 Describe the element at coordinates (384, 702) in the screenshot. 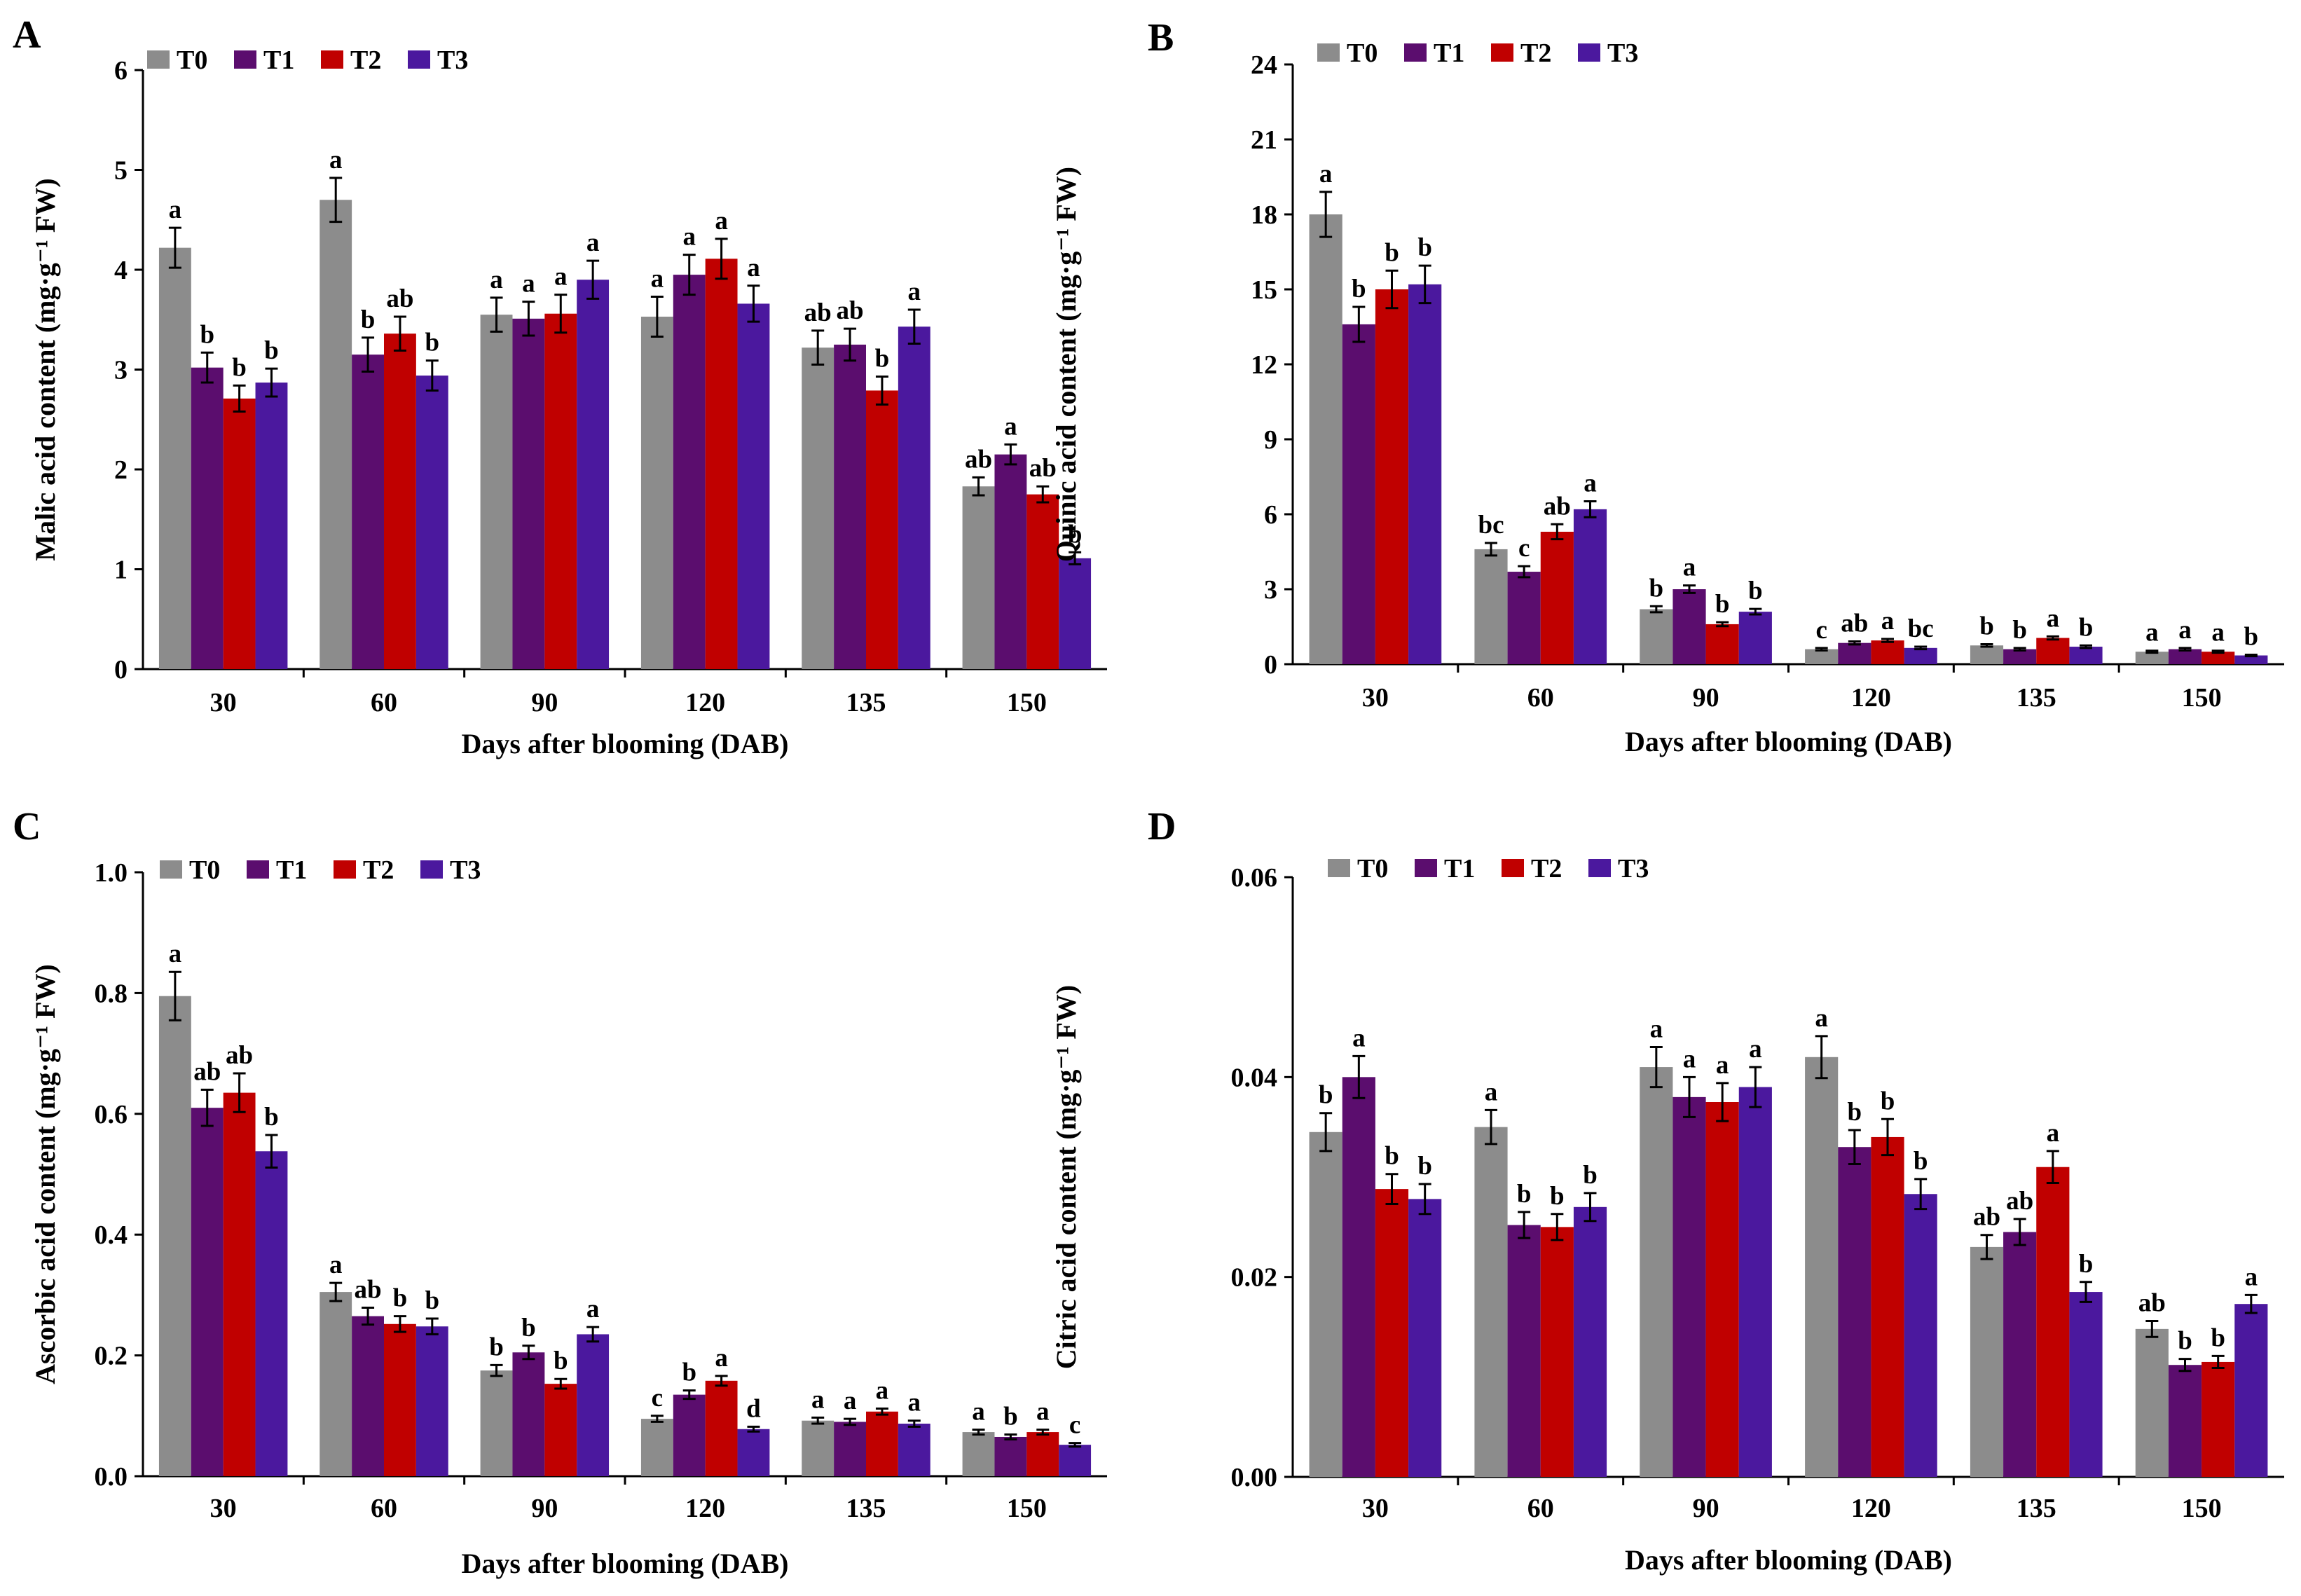

I see `x-tick-label: 60` at that location.